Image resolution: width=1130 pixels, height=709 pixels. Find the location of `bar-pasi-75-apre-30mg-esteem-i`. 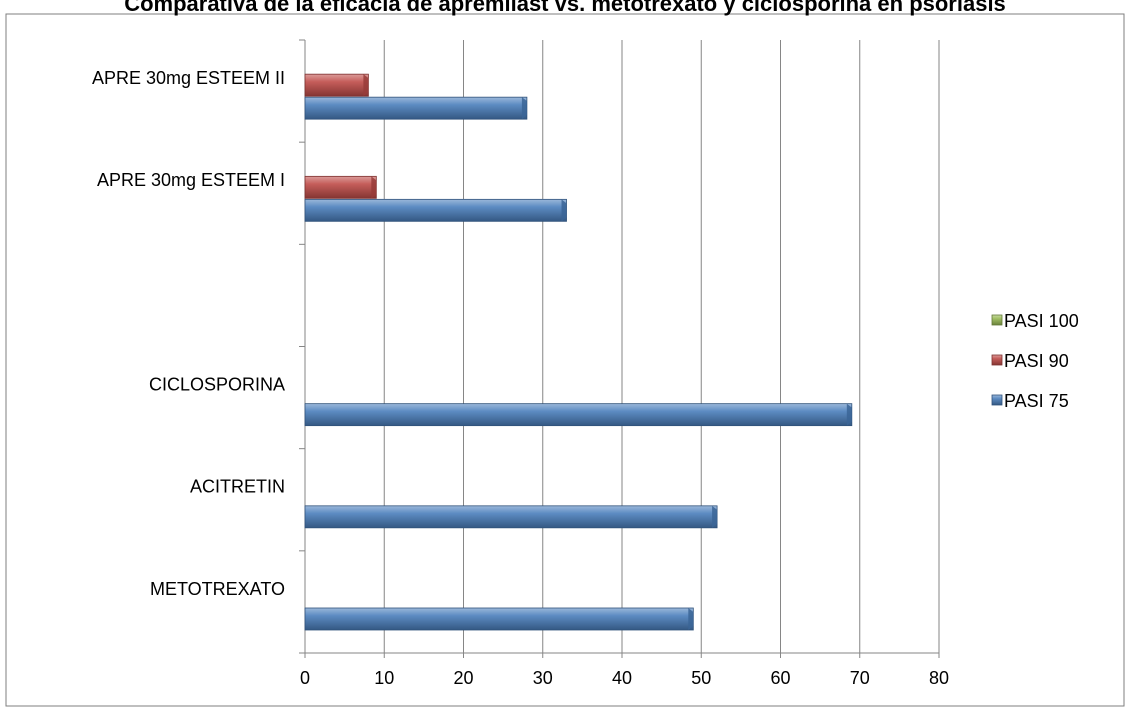

bar-pasi-75-apre-30mg-esteem-i is located at coordinates (435, 210).